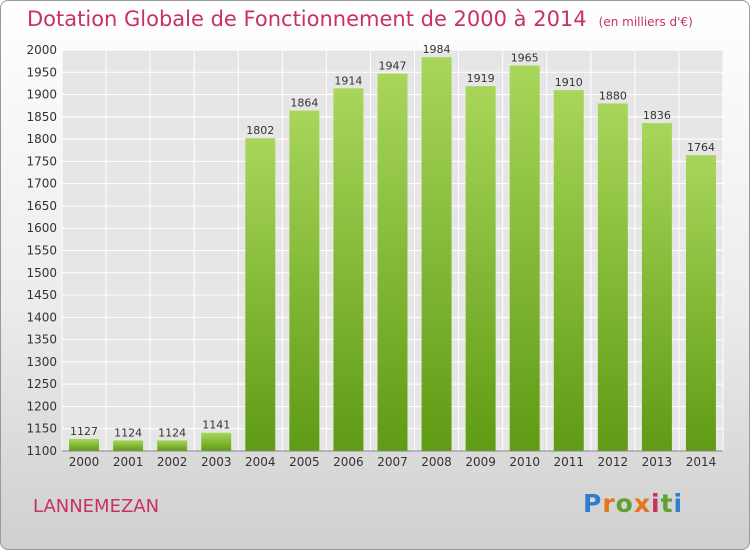 Image resolution: width=750 pixels, height=550 pixels. Describe the element at coordinates (41, 384) in the screenshot. I see `y-tick-label: 1250` at that location.